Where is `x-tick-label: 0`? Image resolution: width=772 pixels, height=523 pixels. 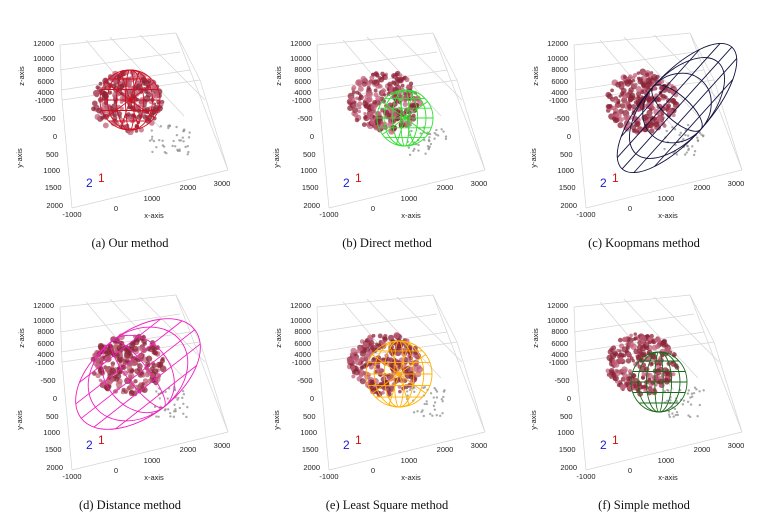
x-tick-label: 0 is located at coordinates (373, 208).